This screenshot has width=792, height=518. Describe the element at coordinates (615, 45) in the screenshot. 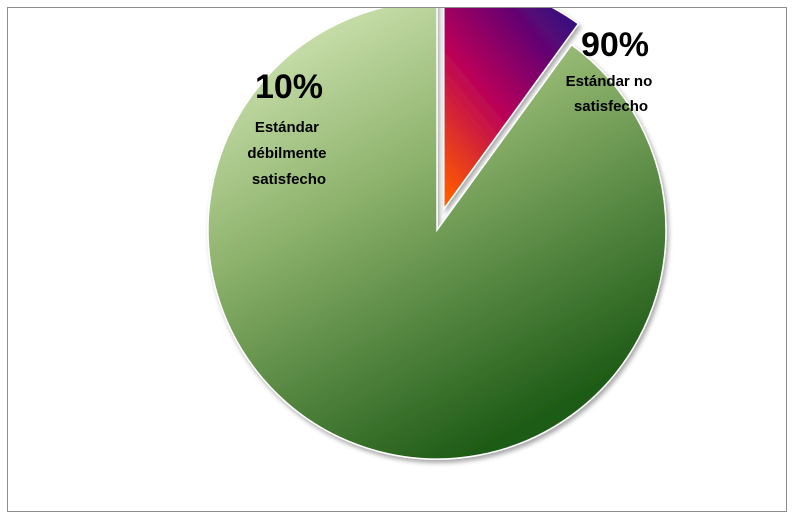

I see `pct-label-purple: 90%` at that location.